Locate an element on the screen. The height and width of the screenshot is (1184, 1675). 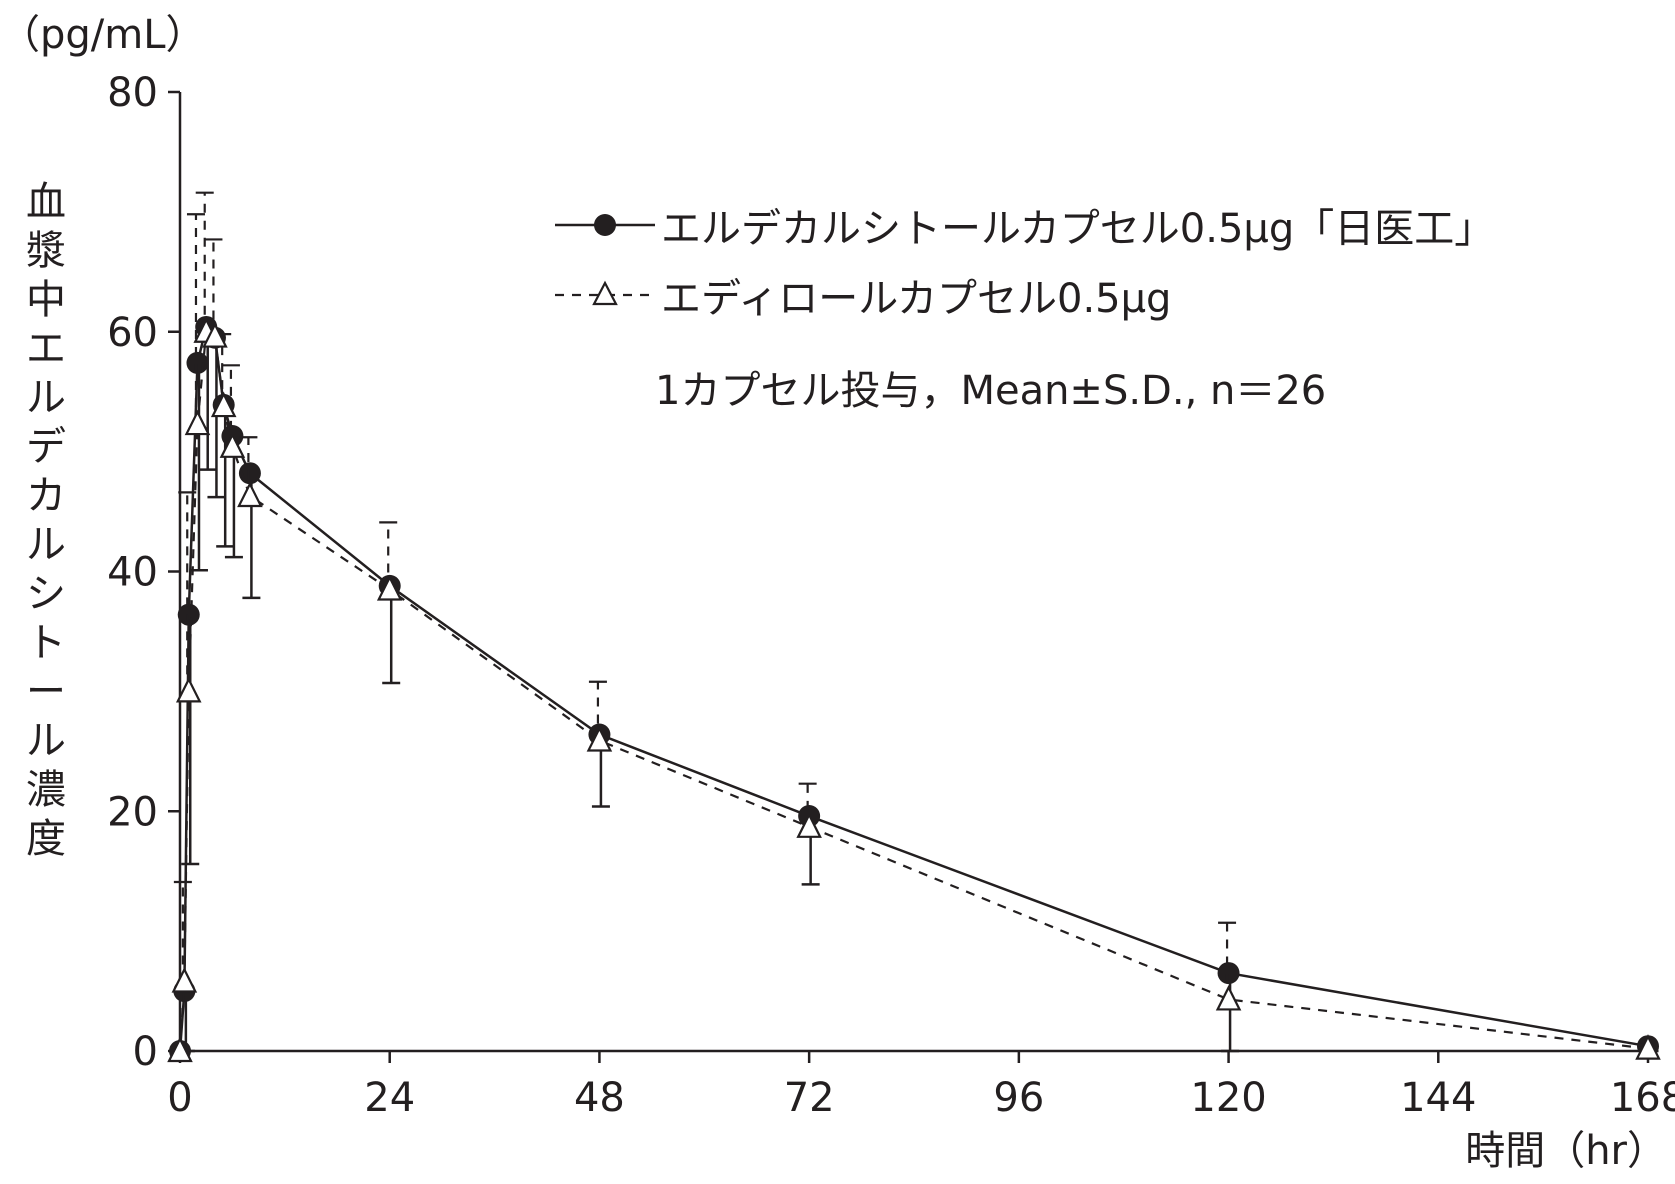
y-unit-label: （pg/mL） is located at coordinates (103, 35).